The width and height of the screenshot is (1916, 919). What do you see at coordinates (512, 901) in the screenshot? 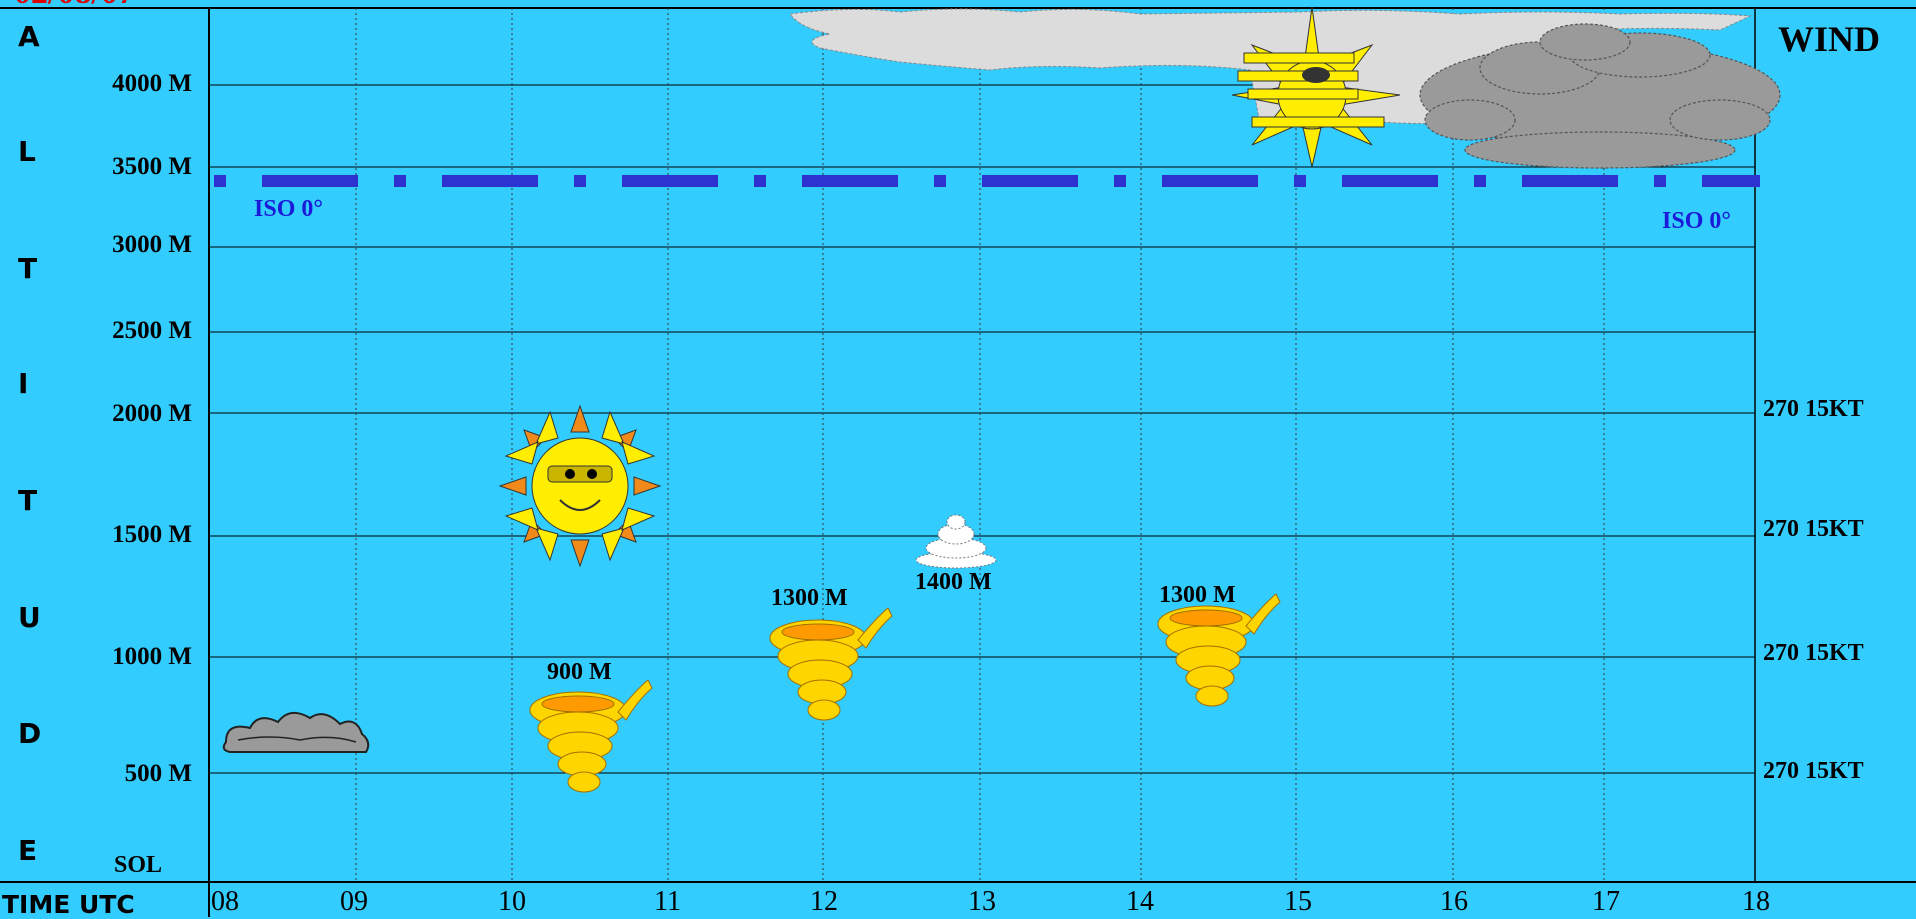
I see `hour-tick-label: 10` at bounding box center [512, 901].